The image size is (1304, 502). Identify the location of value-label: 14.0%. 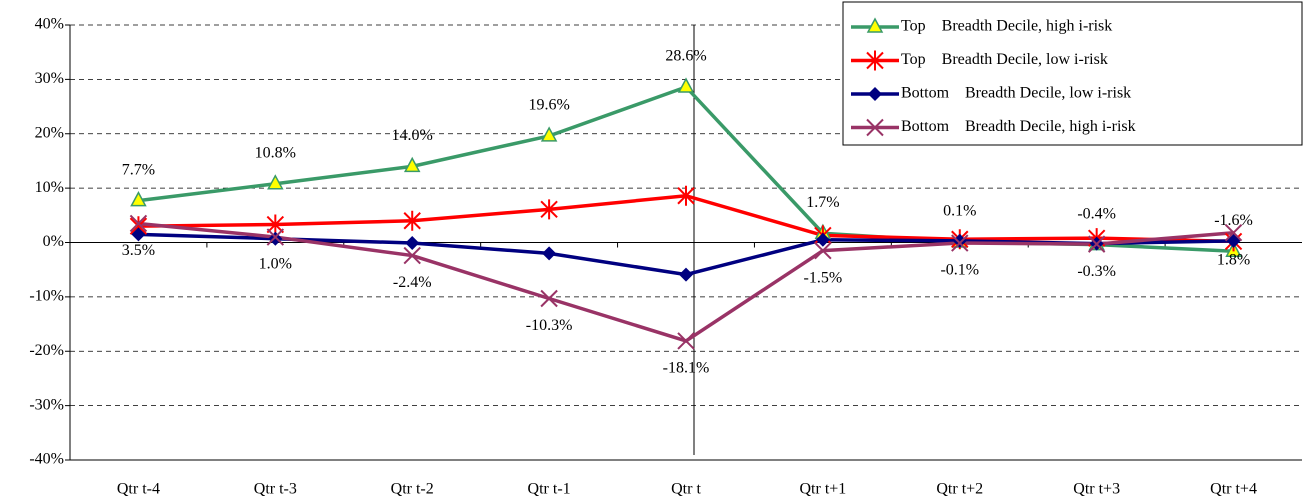
(412, 135).